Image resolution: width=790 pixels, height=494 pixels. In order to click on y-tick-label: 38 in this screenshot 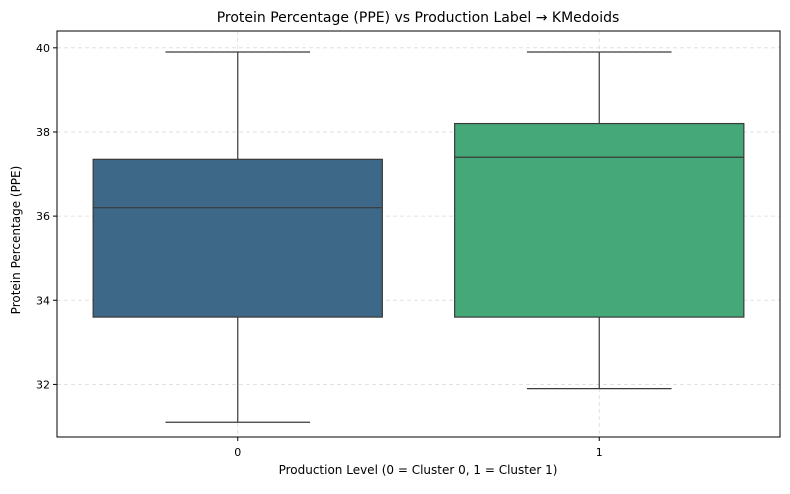, I will do `click(43, 132)`.